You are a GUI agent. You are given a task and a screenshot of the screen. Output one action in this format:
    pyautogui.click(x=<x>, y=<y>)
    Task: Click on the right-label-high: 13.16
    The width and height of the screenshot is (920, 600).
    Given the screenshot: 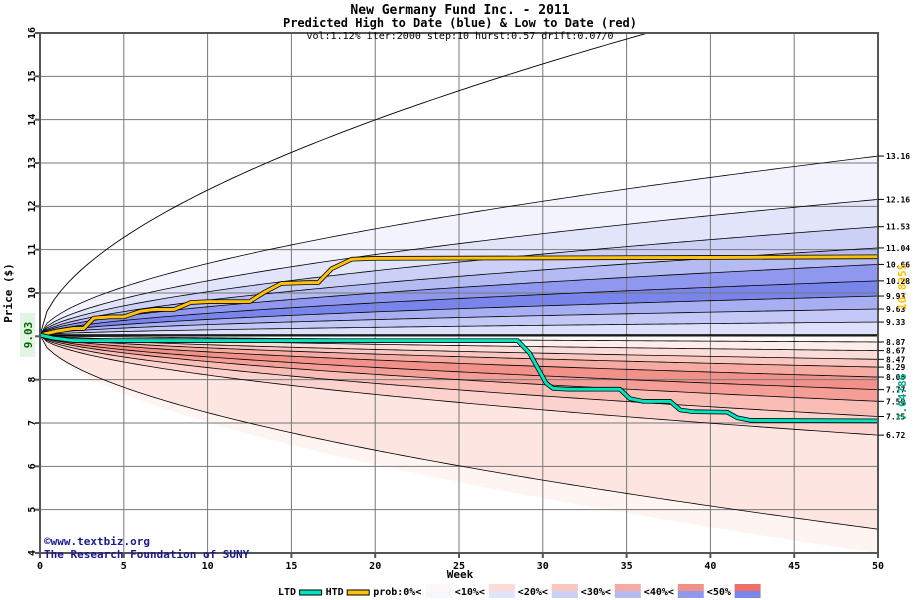 What is the action you would take?
    pyautogui.click(x=898, y=156)
    